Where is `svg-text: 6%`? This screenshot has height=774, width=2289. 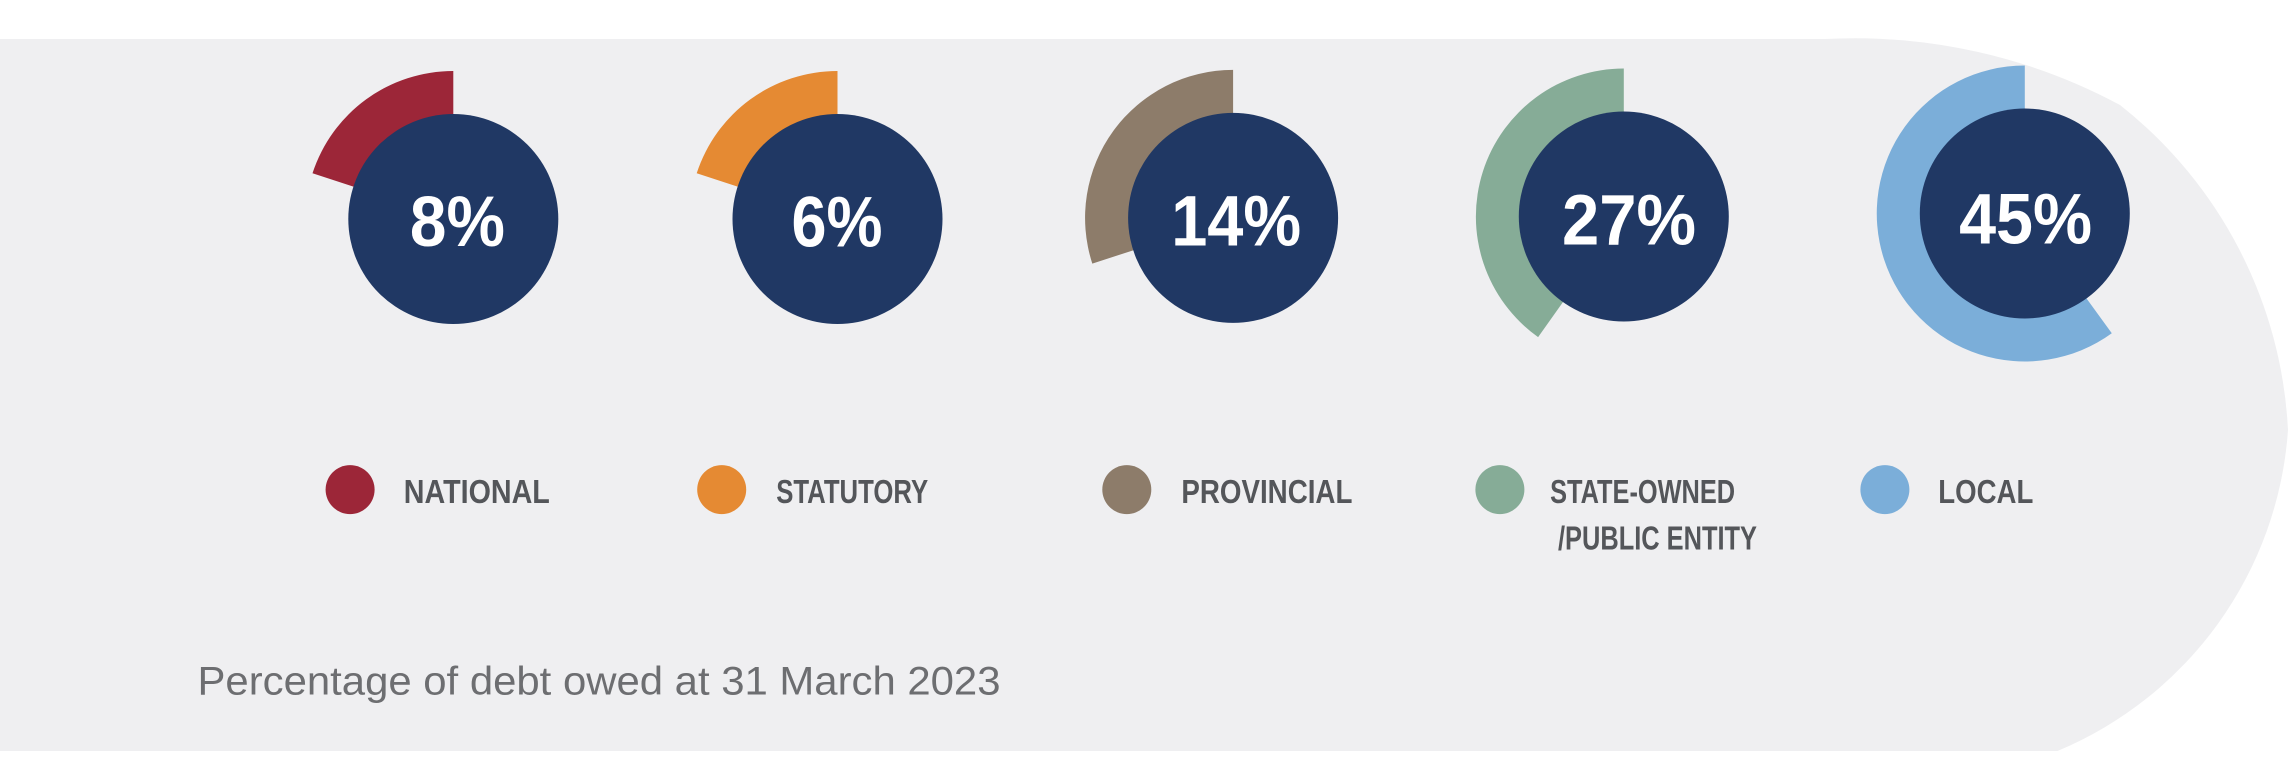 svg-text: 6% is located at coordinates (837, 223).